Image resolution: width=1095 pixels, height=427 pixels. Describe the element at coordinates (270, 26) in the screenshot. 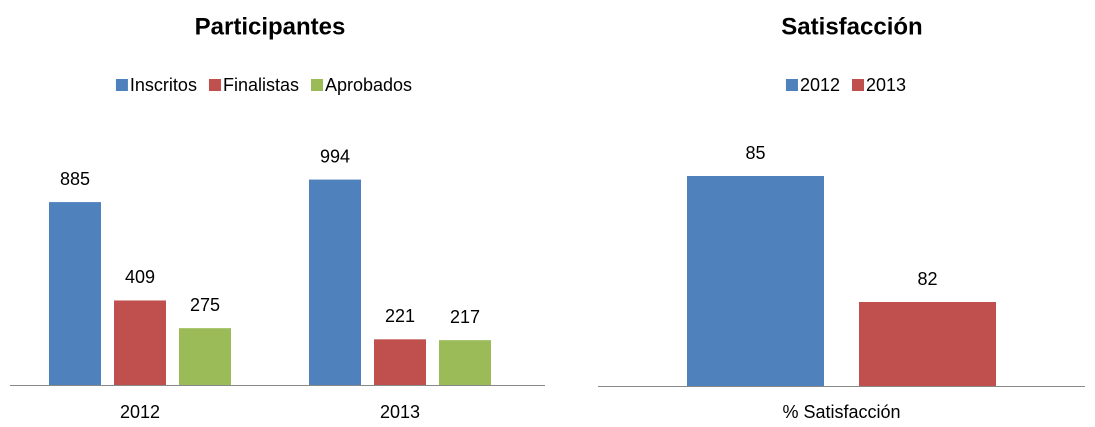

I see `chart-title: Participantes` at that location.